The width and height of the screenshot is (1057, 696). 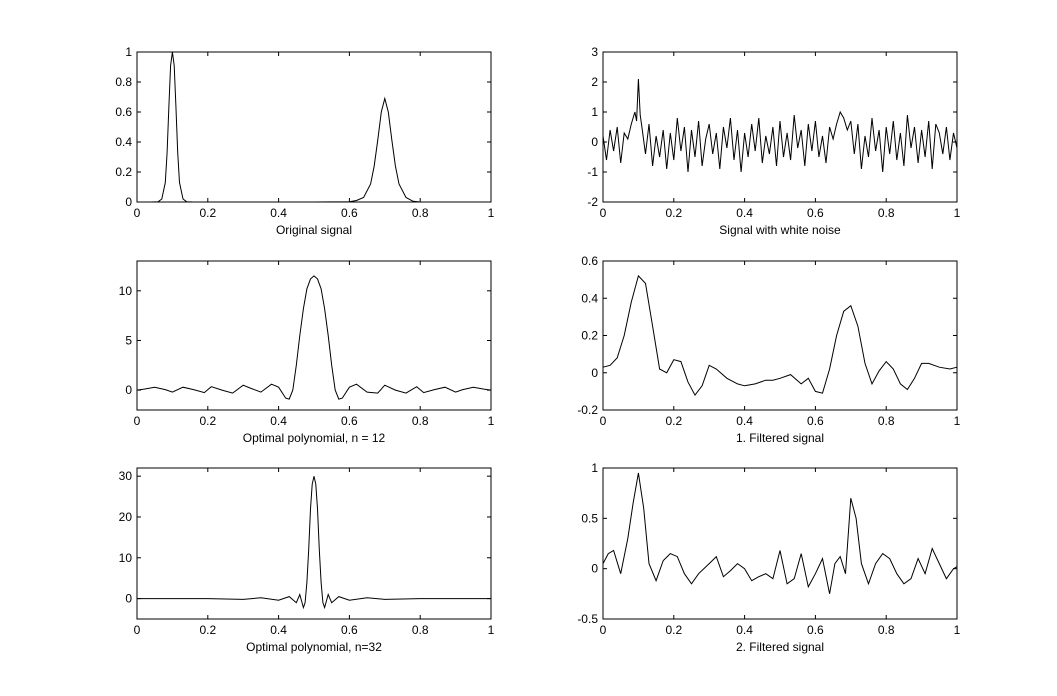 What do you see at coordinates (592, 172) in the screenshot?
I see `y-tick-label: -1` at bounding box center [592, 172].